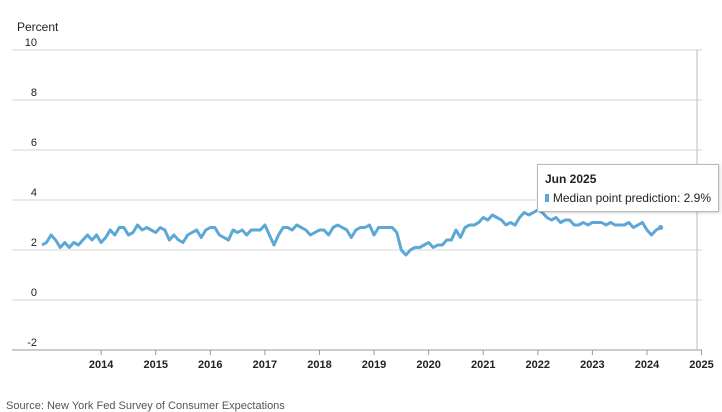 This screenshot has height=412, width=722. What do you see at coordinates (628, 188) in the screenshot?
I see `tooltip: Jun 2025 Median point prediction: 2.9%` at bounding box center [628, 188].